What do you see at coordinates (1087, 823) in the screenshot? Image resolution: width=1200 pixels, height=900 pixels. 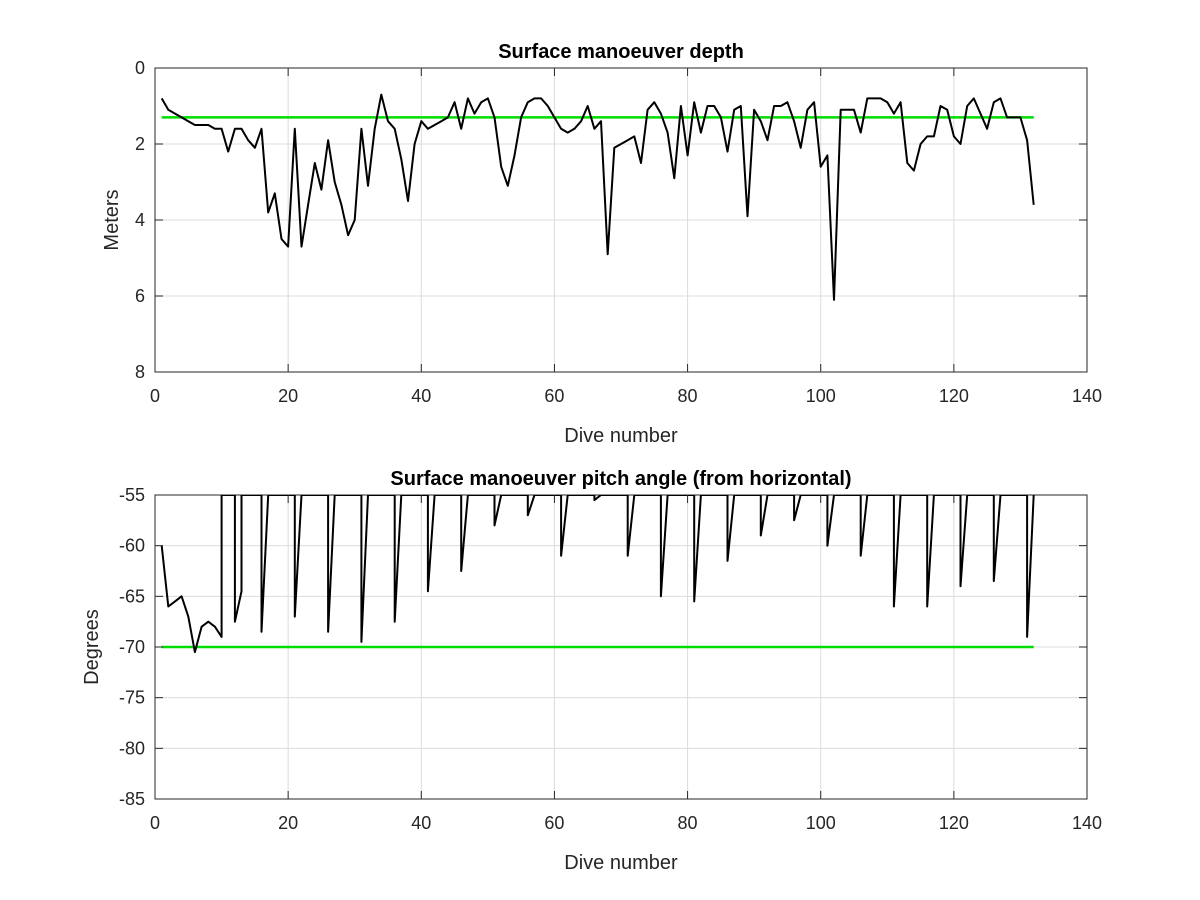 I see `pitch-x-tick-label: 140` at bounding box center [1087, 823].